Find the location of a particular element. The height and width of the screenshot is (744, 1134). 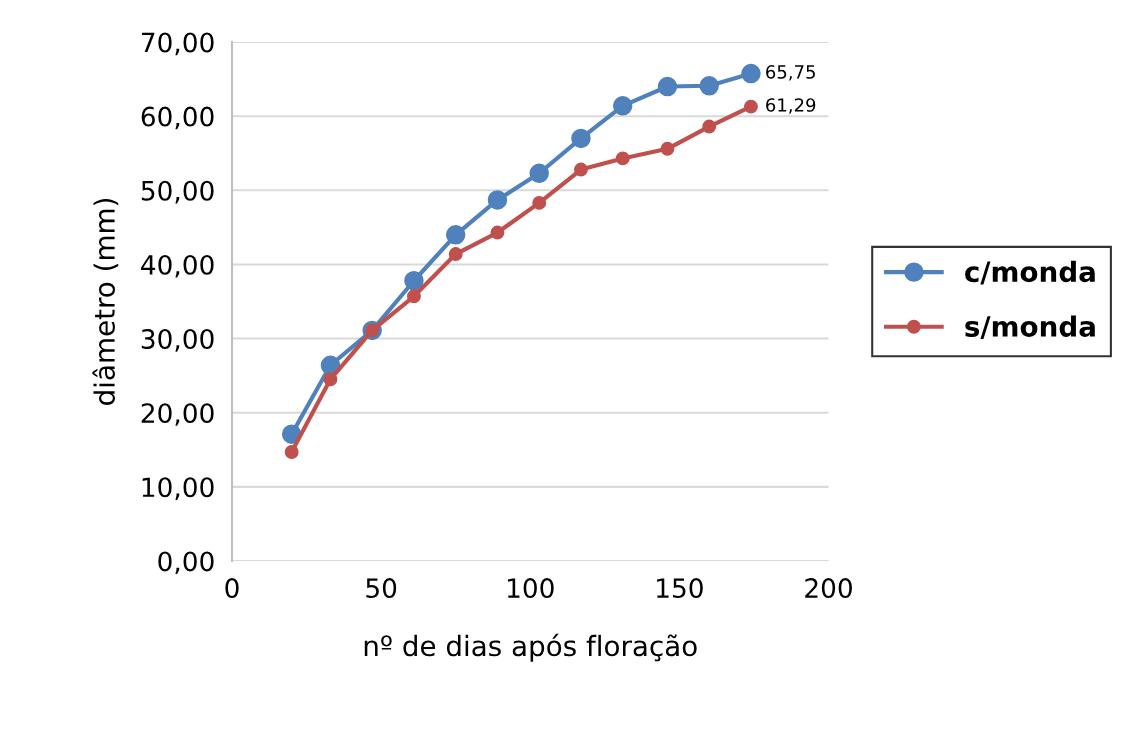

y-tick-label: 70,00 is located at coordinates (177, 44).